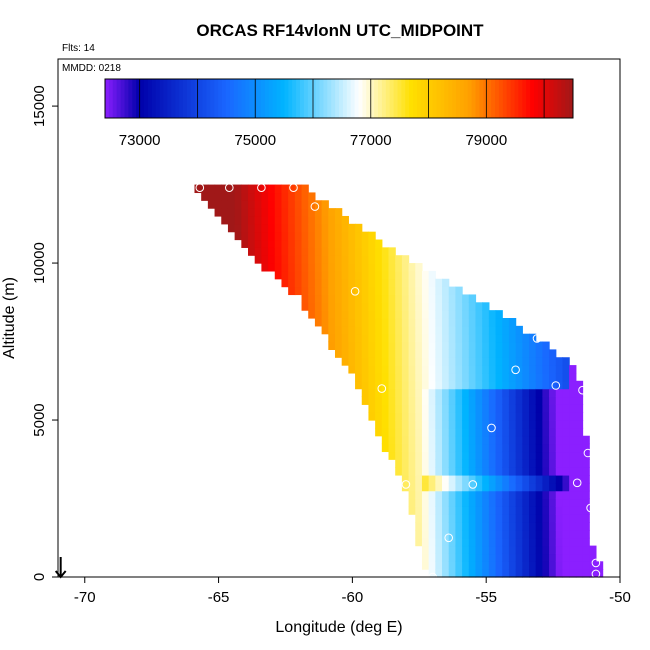 The width and height of the screenshot is (650, 650). Describe the element at coordinates (338, 627) in the screenshot. I see `x-axis-label: Longitude (deg E)` at that location.